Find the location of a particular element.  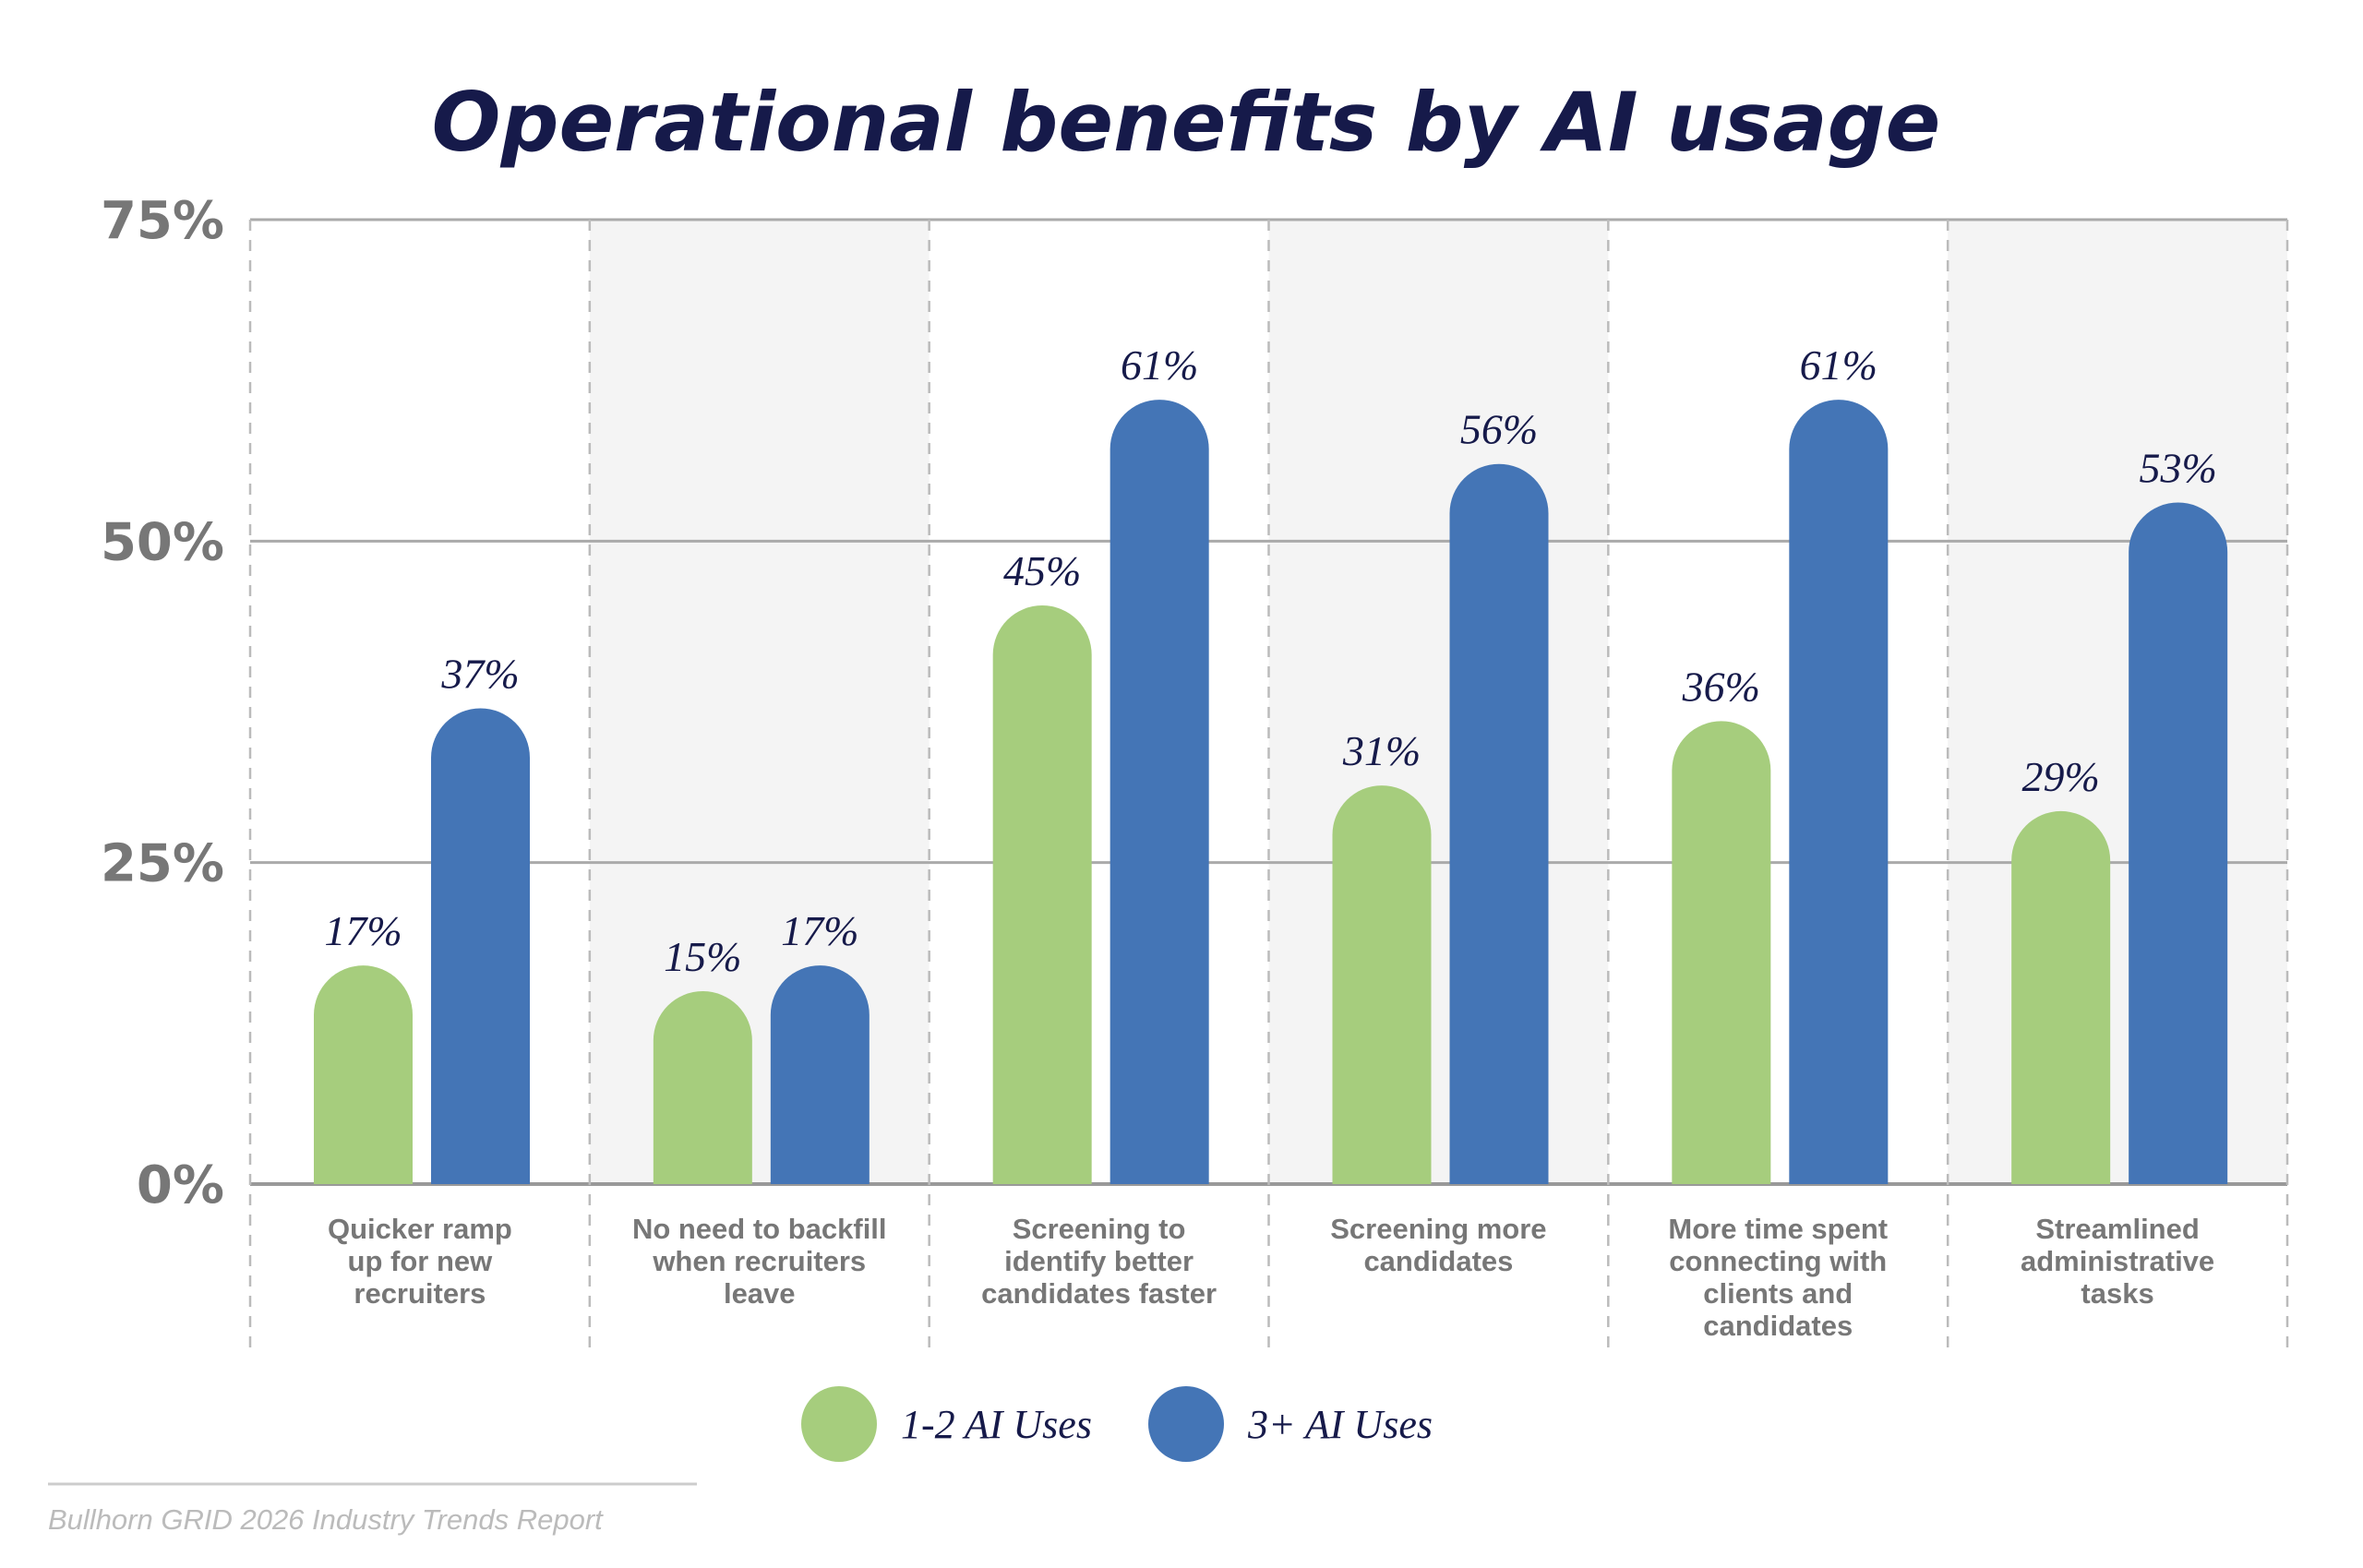

x-tick-label: tasks is located at coordinates (2117, 1293).